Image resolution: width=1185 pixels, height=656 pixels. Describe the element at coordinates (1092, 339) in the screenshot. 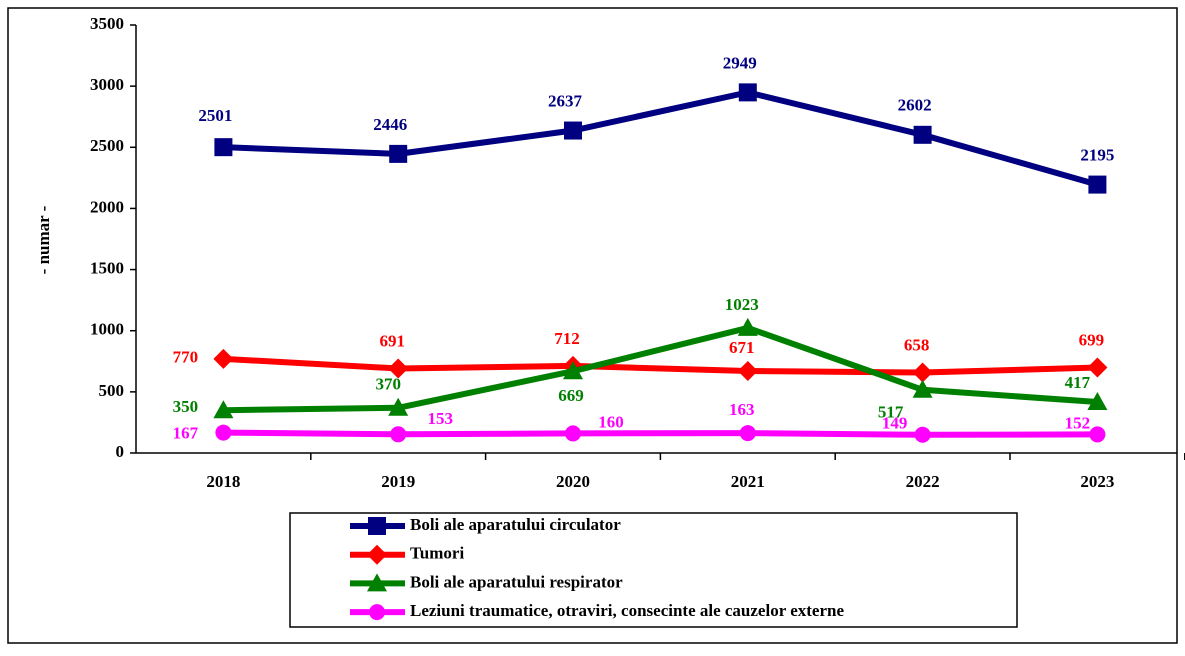

I see `data-label: 699` at that location.